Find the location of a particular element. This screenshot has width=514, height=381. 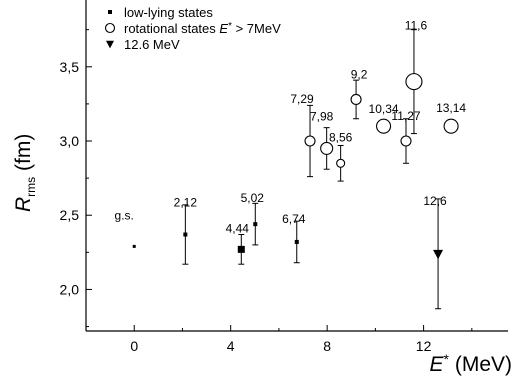

data-label: g.s. is located at coordinates (124, 215).